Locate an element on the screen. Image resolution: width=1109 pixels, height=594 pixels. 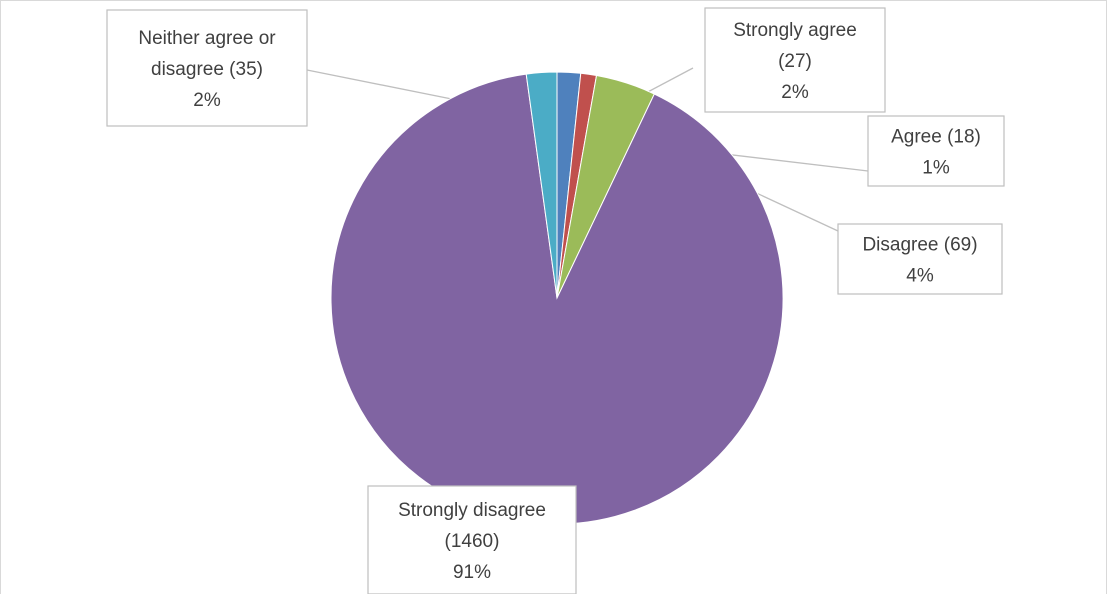
data-label-line: Neither agree or is located at coordinates (207, 38).